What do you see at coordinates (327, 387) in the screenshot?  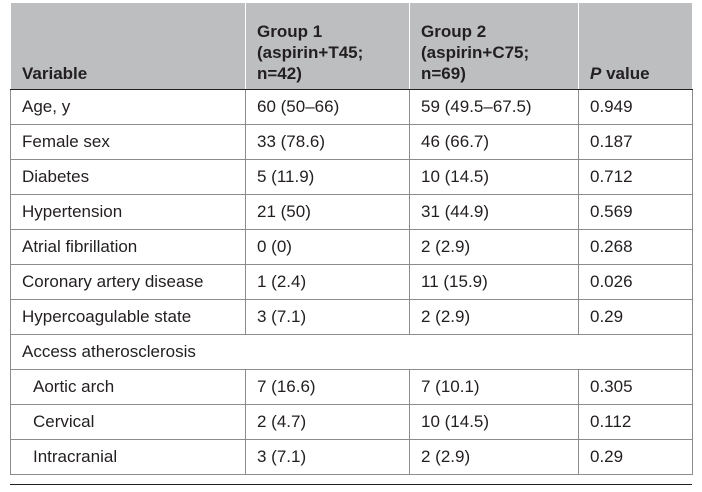 I see `group-1-cell: 7 (16.6)` at bounding box center [327, 387].